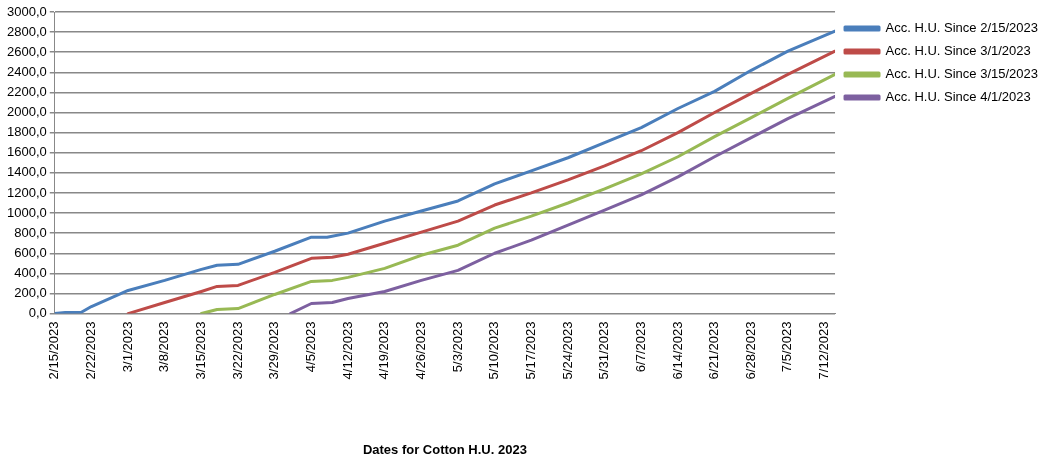 Image resolution: width=1058 pixels, height=472 pixels. Describe the element at coordinates (420, 350) in the screenshot. I see `x-tick-label: 4/26/2023` at that location.